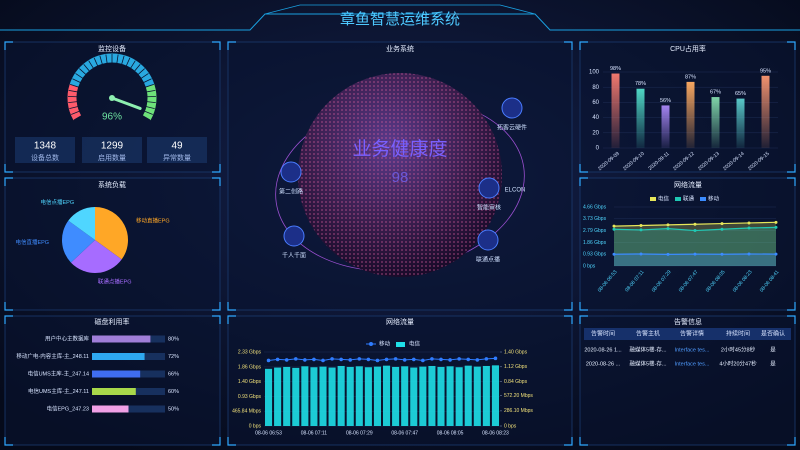 The image size is (800, 450). What do you see at coordinates (400, 177) in the screenshot?
I see `health-value: 98` at bounding box center [400, 177].